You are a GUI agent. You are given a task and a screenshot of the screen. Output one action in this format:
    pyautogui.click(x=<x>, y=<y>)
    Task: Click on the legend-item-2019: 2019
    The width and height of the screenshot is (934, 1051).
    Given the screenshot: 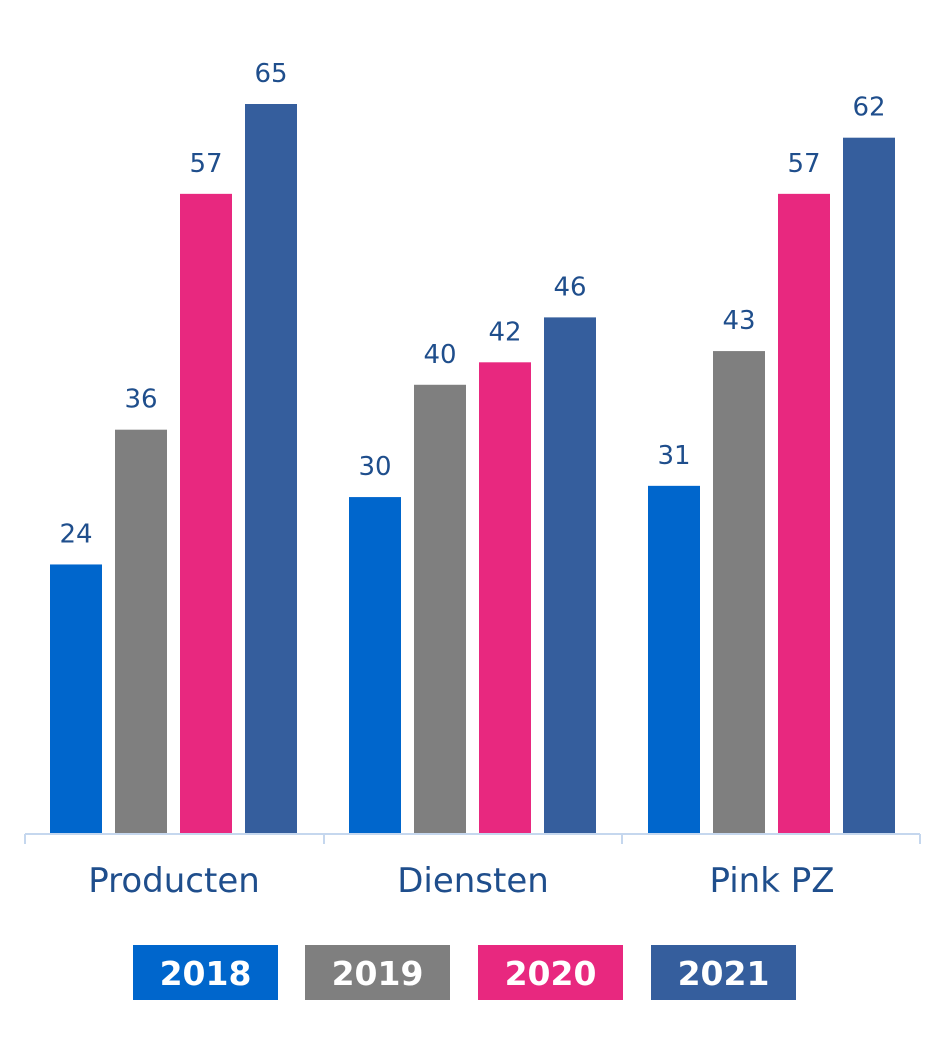 What is the action you would take?
    pyautogui.click(x=377, y=972)
    